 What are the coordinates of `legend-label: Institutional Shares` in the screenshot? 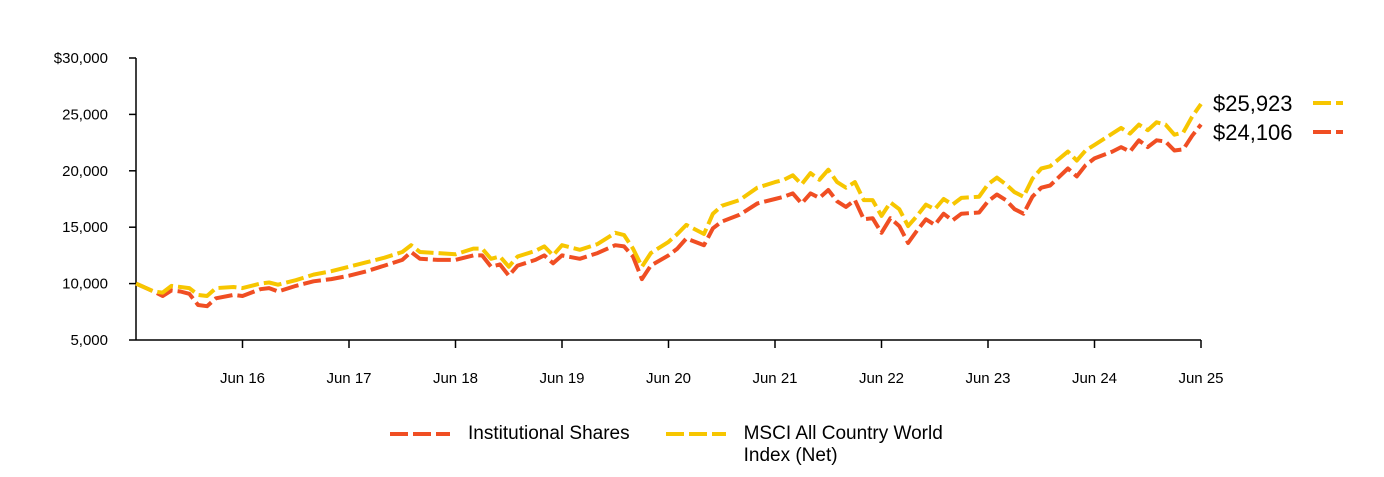 It's located at (549, 433).